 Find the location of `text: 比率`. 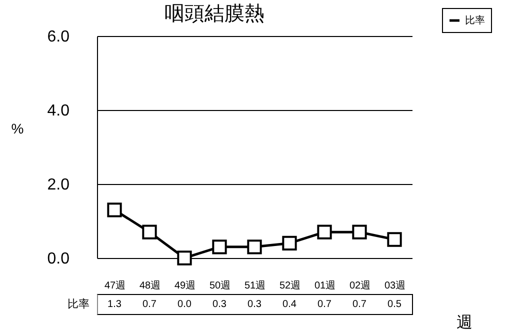

text: 比率 is located at coordinates (79, 304).